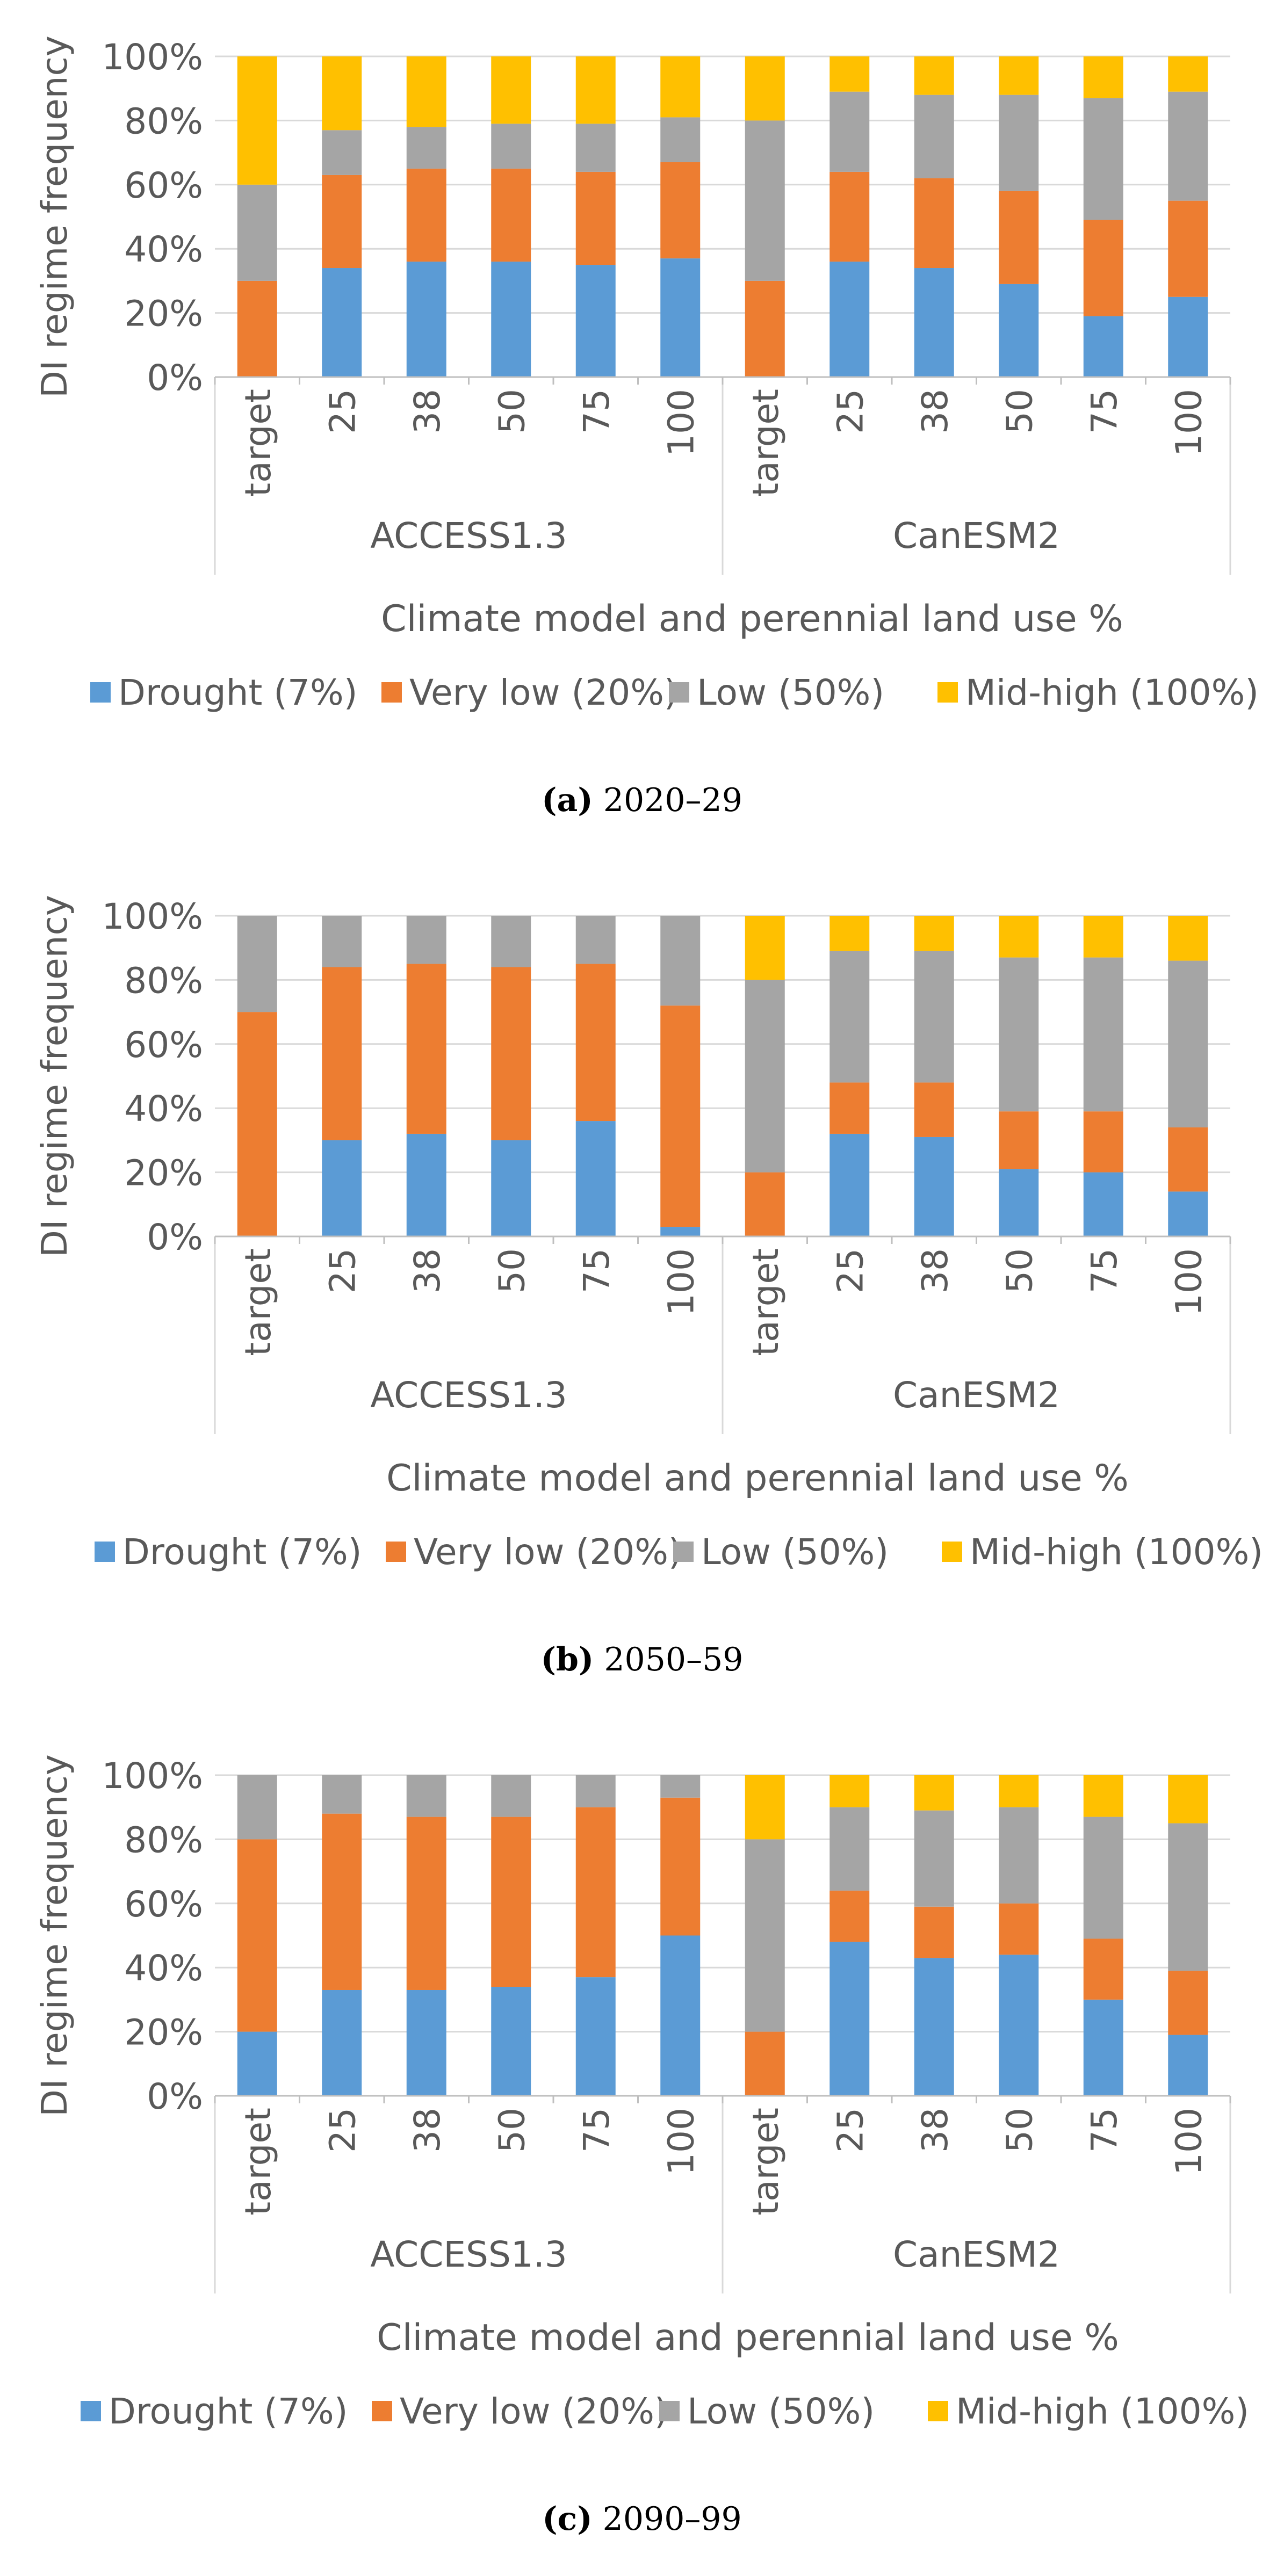 The height and width of the screenshot is (2576, 1284). I want to click on legend-label: Very low (20%), so click(548, 1552).